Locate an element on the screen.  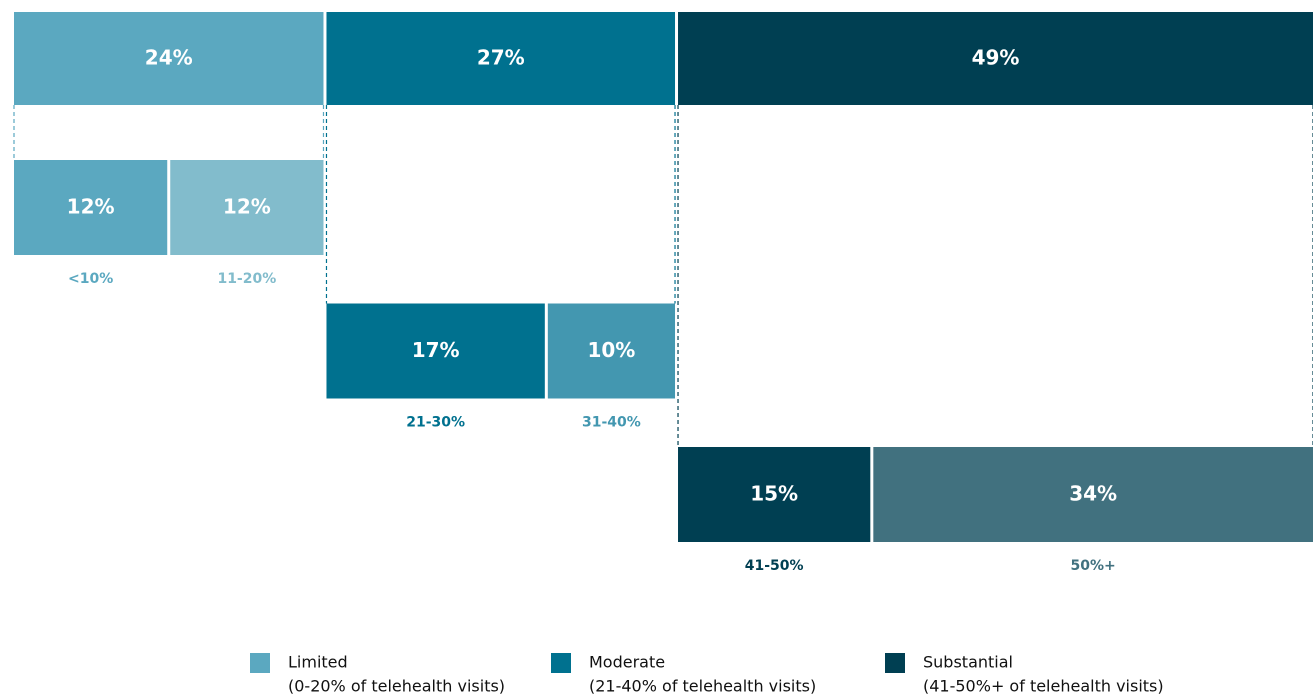
segment-category: 21-30% is located at coordinates (435, 423).